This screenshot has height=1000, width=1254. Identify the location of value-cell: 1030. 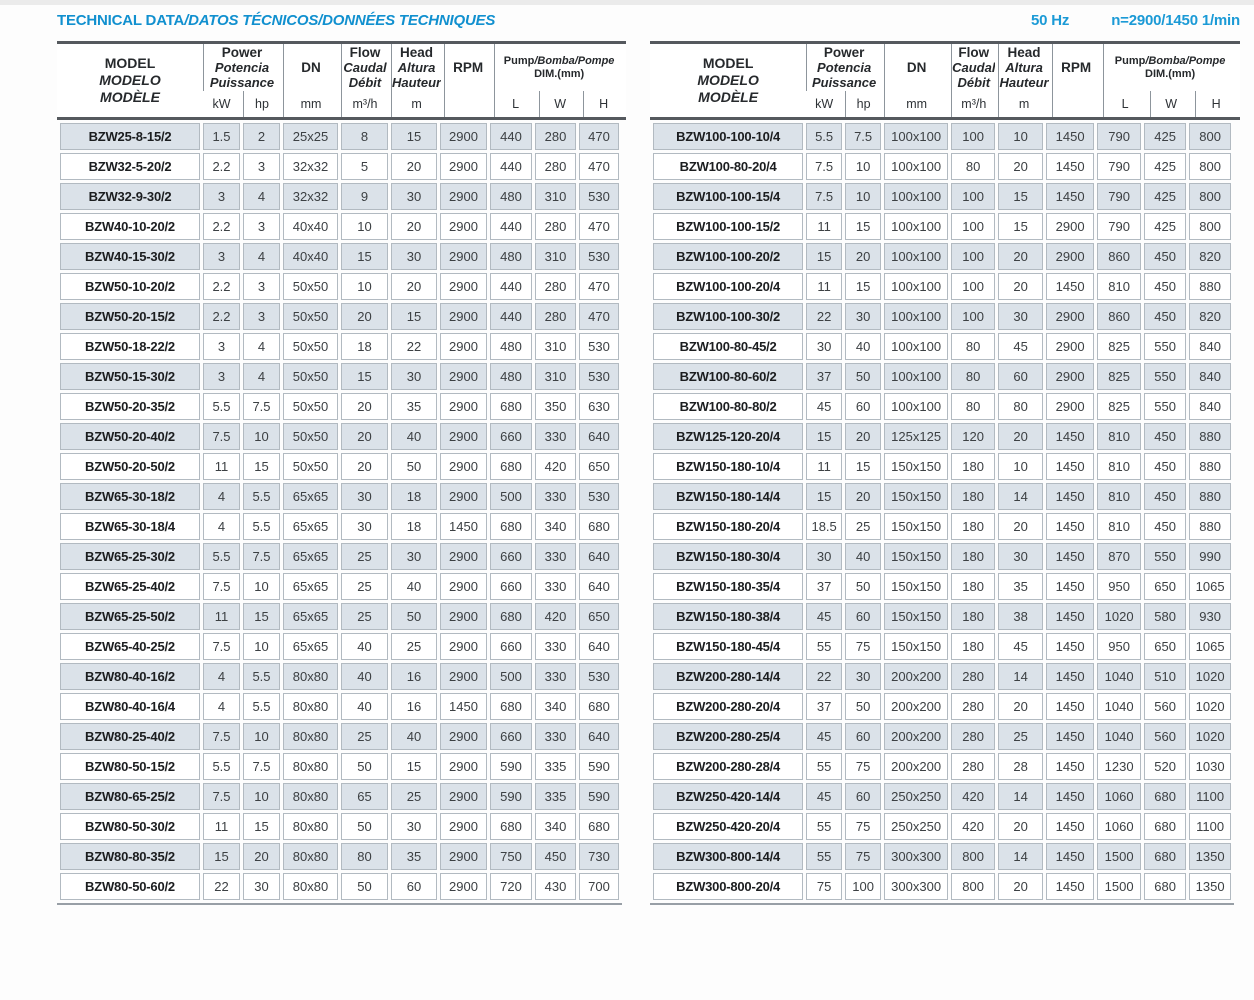
(1210, 766).